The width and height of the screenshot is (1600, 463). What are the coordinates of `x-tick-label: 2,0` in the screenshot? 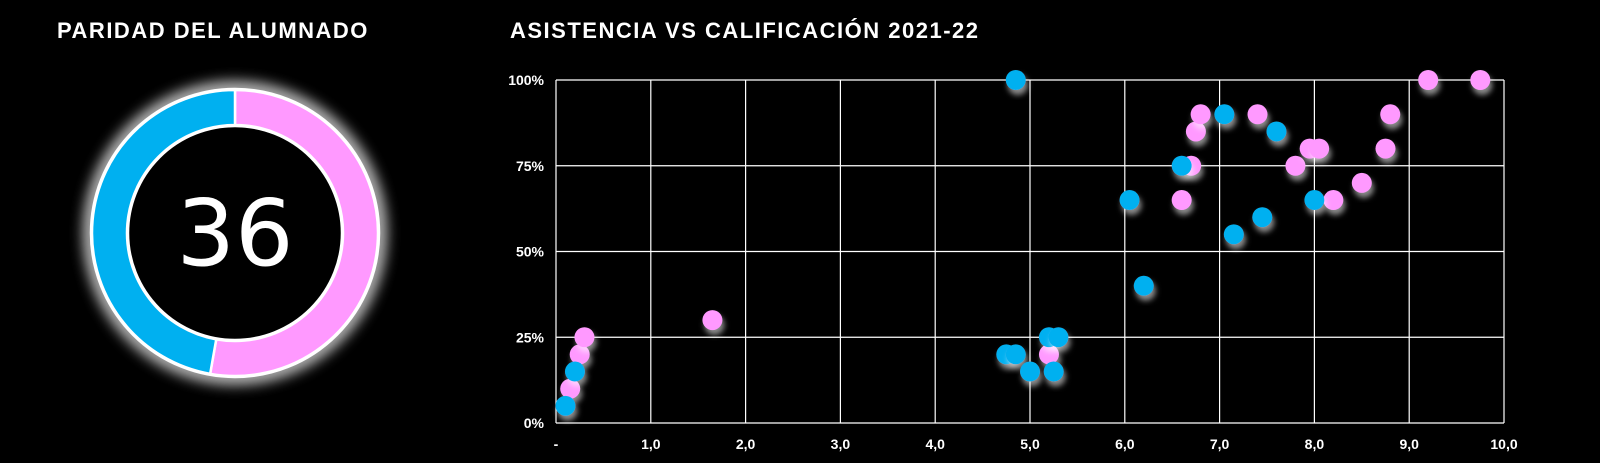 It's located at (746, 444).